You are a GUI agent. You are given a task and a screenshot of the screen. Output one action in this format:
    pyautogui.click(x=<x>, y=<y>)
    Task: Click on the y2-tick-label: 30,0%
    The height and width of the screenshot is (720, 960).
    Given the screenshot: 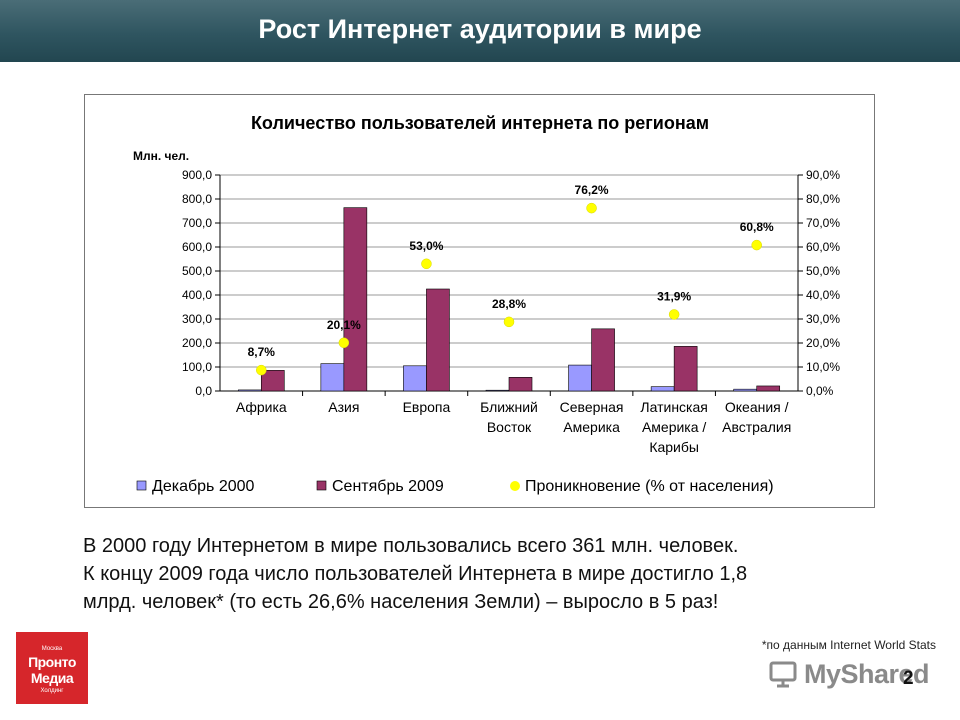 What is the action you would take?
    pyautogui.click(x=823, y=319)
    